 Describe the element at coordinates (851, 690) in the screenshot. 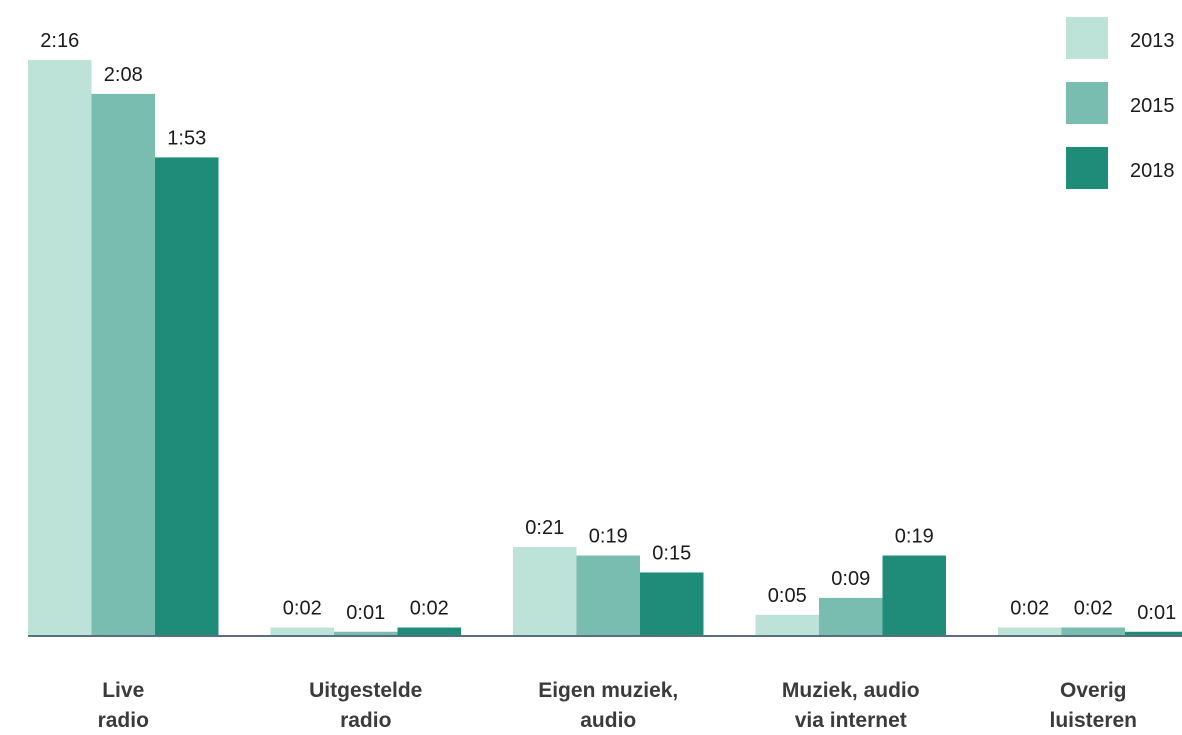

I see `category-label-3-line-0: Muziek, audio` at that location.